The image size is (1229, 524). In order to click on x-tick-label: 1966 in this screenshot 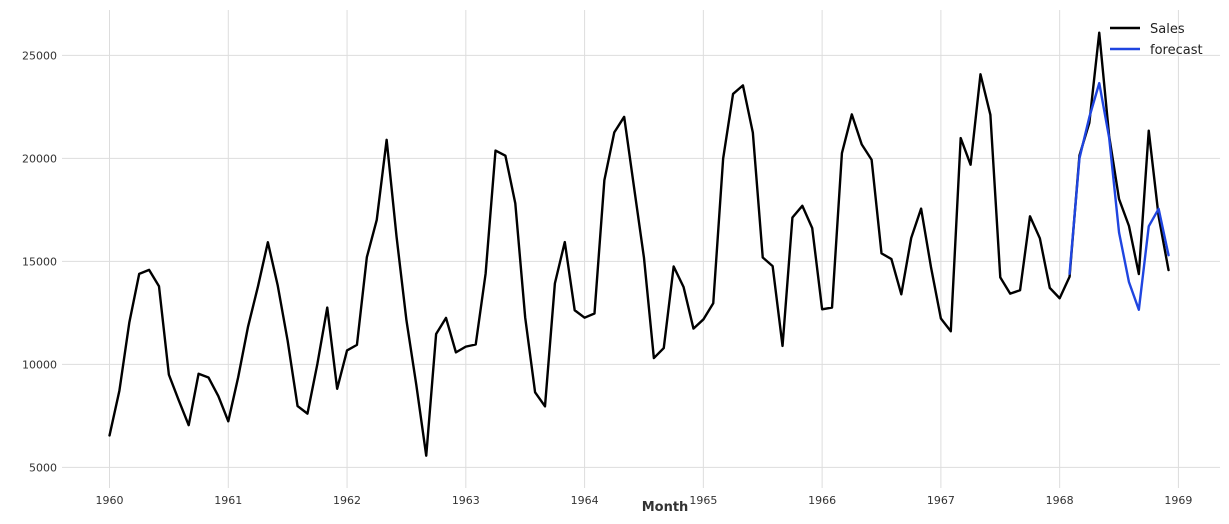, I will do `click(822, 500)`.